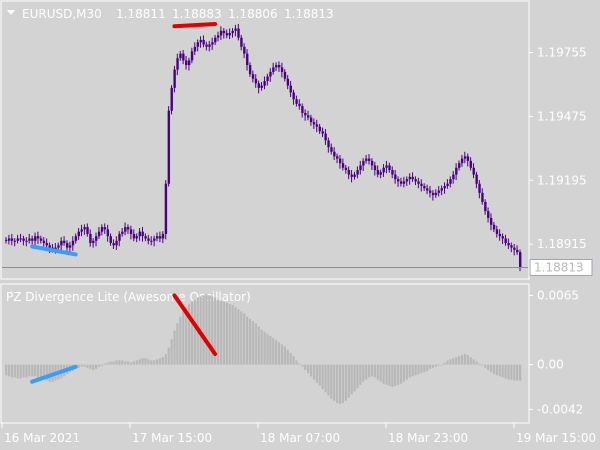 This screenshot has height=450, width=600. Describe the element at coordinates (560, 409) in the screenshot. I see `osc-tick-label: -0.0042` at that location.